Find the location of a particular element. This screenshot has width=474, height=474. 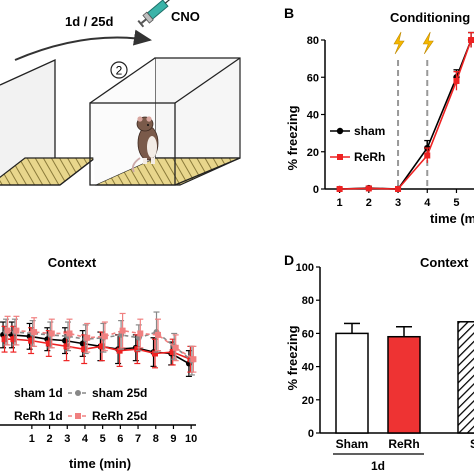

b-series-line is located at coordinates (405, 114).